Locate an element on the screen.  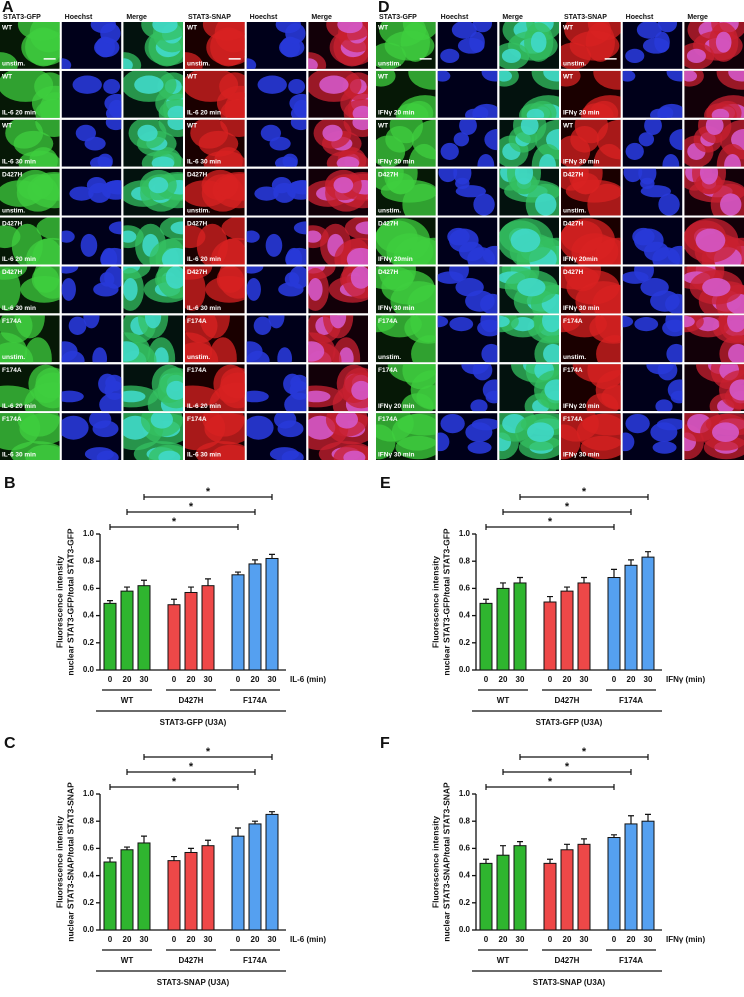
group-label: WT is located at coordinates (503, 960).